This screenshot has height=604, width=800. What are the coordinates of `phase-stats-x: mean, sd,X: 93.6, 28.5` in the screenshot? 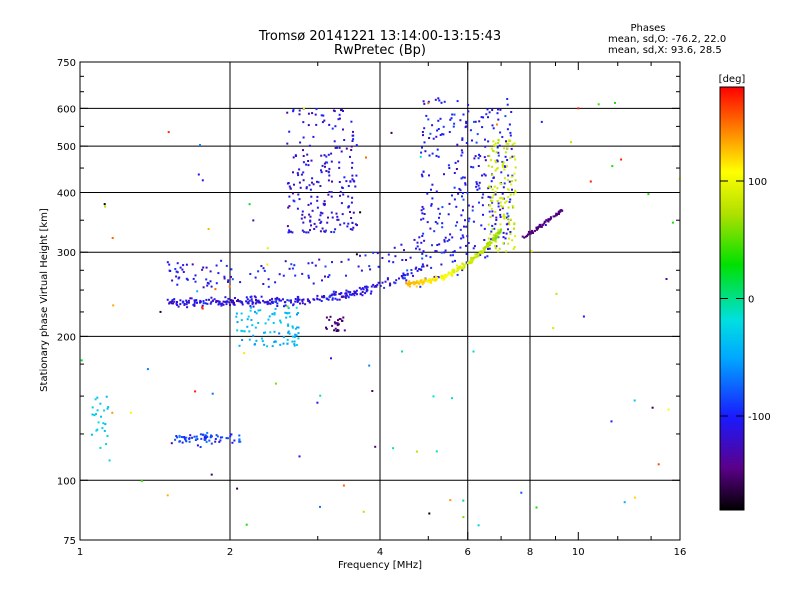 It's located at (665, 50).